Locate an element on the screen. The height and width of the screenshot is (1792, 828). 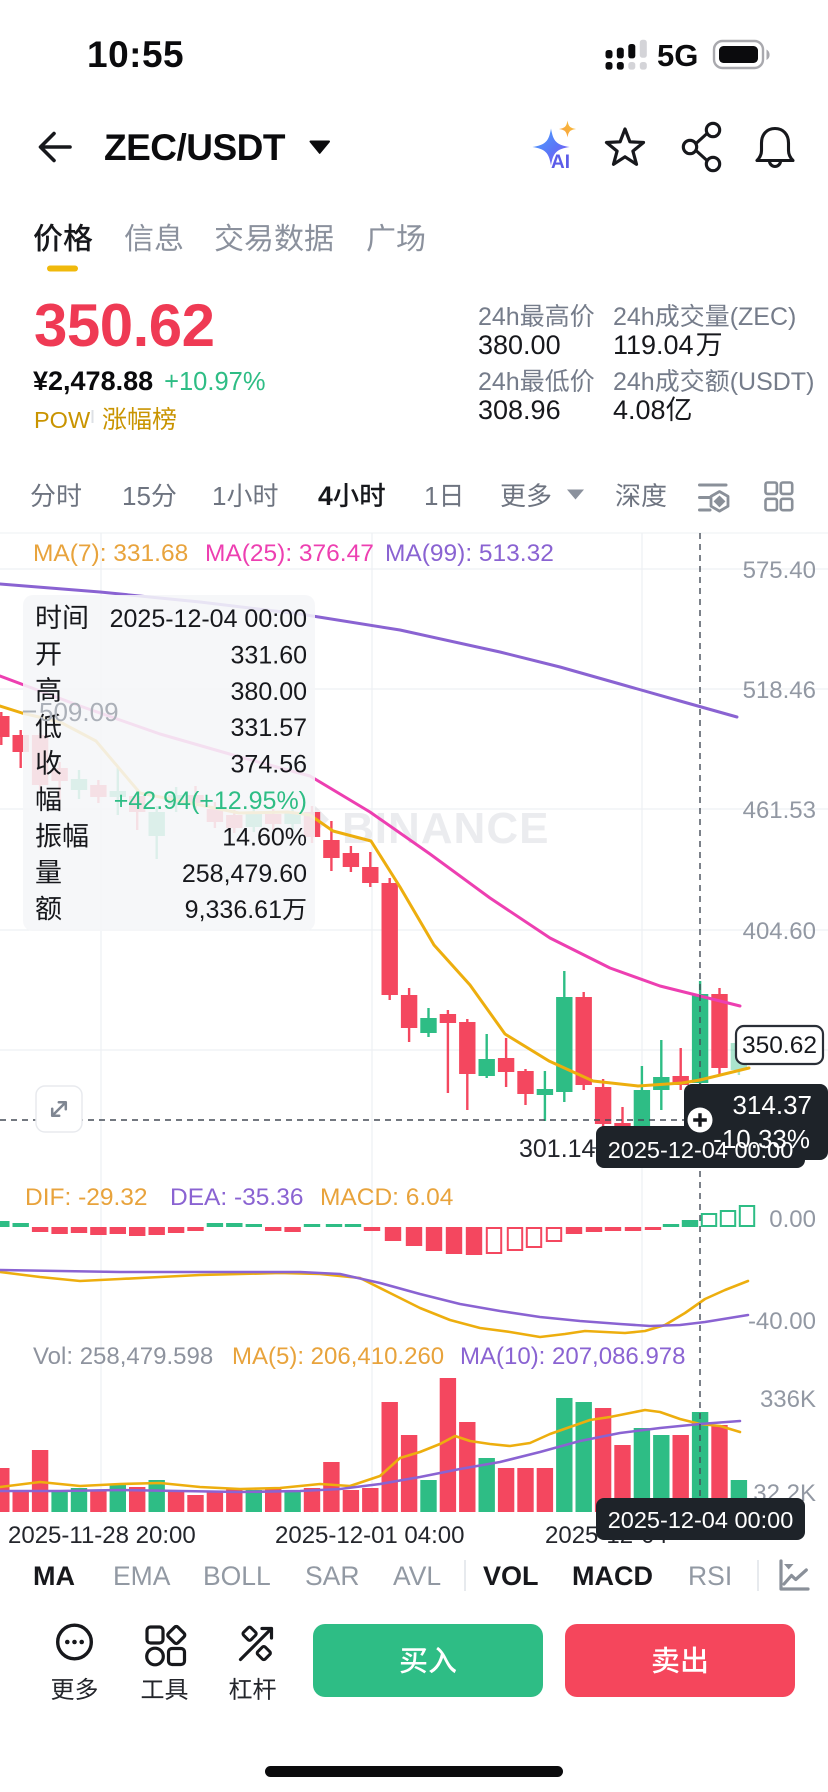
svg-text: AVL is located at coordinates (417, 1576).